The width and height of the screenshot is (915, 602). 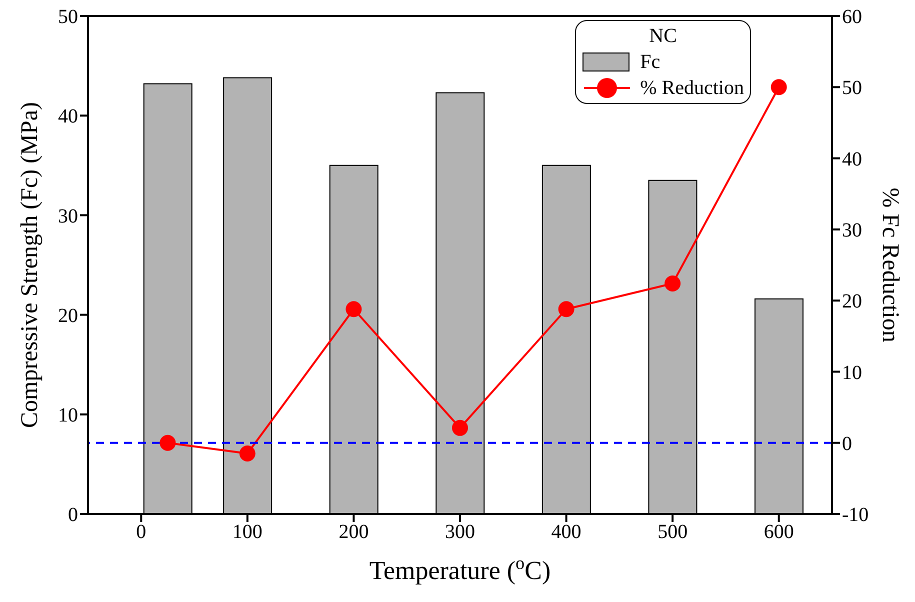 I want to click on y2-tick-label: 0, so click(x=847, y=443).